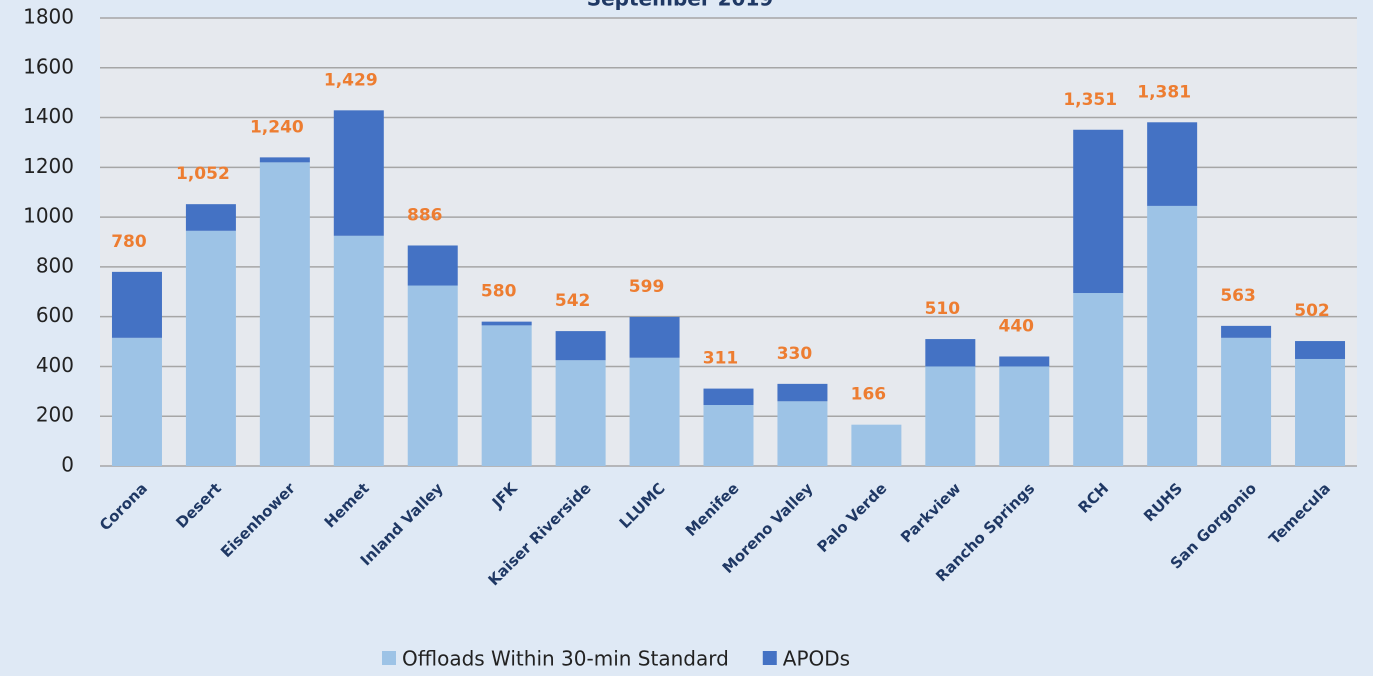 The width and height of the screenshot is (1373, 676). What do you see at coordinates (1164, 92) in the screenshot?
I see `total-label: 1,381` at bounding box center [1164, 92].